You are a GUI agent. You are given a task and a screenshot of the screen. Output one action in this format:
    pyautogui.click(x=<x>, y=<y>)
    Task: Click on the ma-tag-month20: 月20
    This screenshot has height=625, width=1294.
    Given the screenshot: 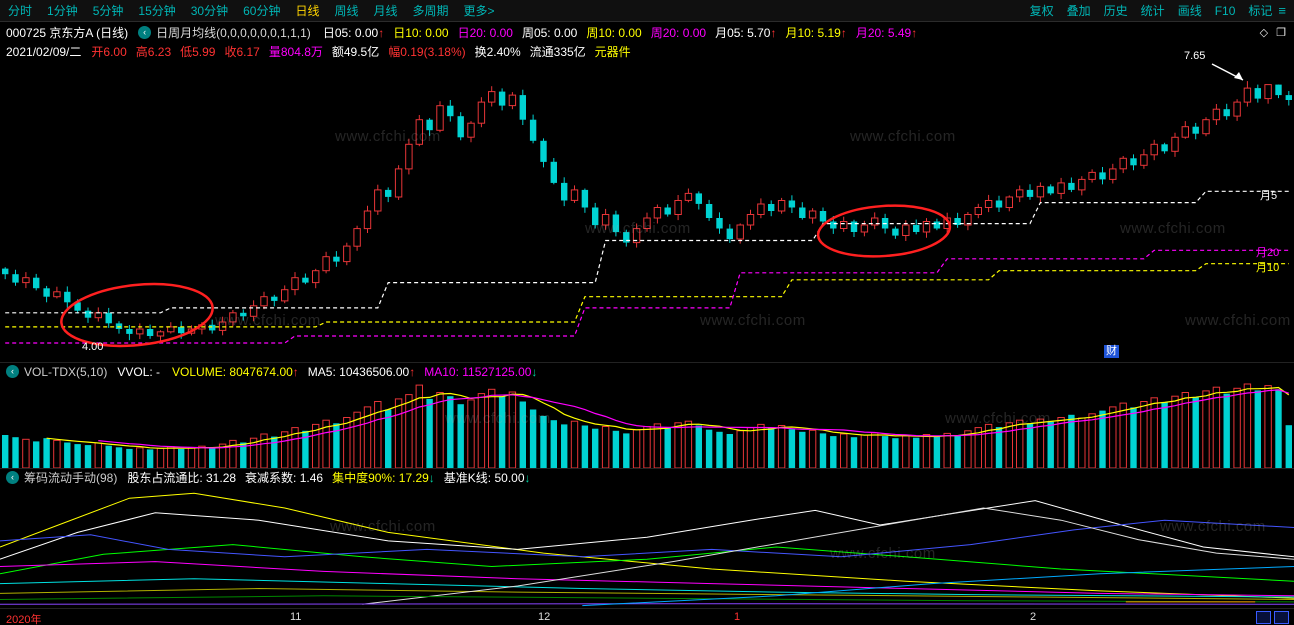 What is the action you would take?
    pyautogui.click(x=1268, y=253)
    